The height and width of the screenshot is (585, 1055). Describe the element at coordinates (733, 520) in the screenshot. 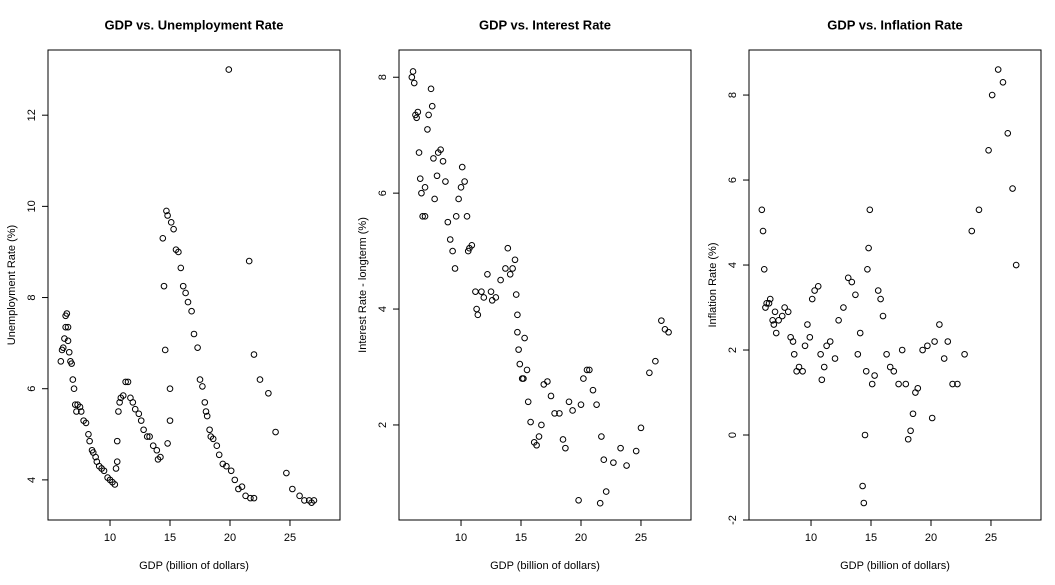

I see `y-tick-label: -2` at that location.